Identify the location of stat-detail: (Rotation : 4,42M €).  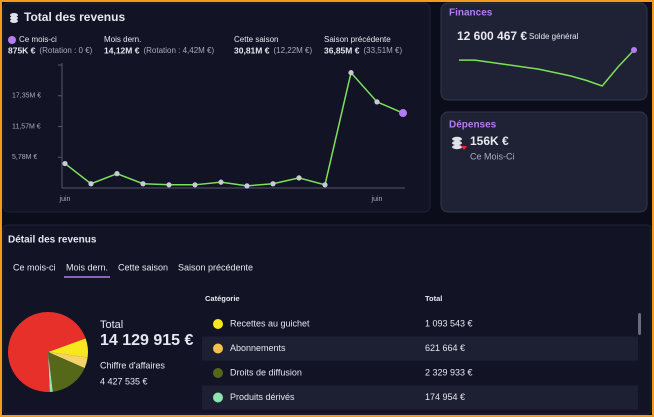
(178, 50).